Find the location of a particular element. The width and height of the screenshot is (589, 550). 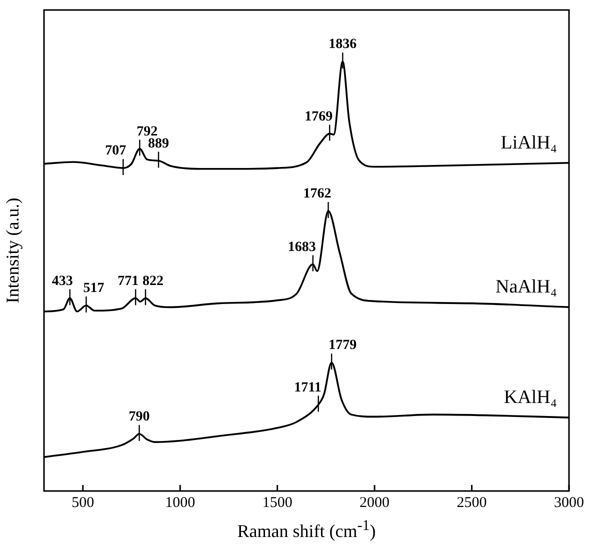

x-tick-label: 500 is located at coordinates (83, 502).